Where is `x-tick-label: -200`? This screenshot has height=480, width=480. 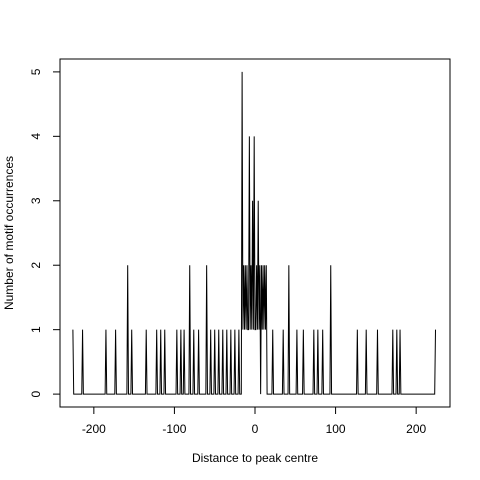 x-tick-label: -200 is located at coordinates (94, 429).